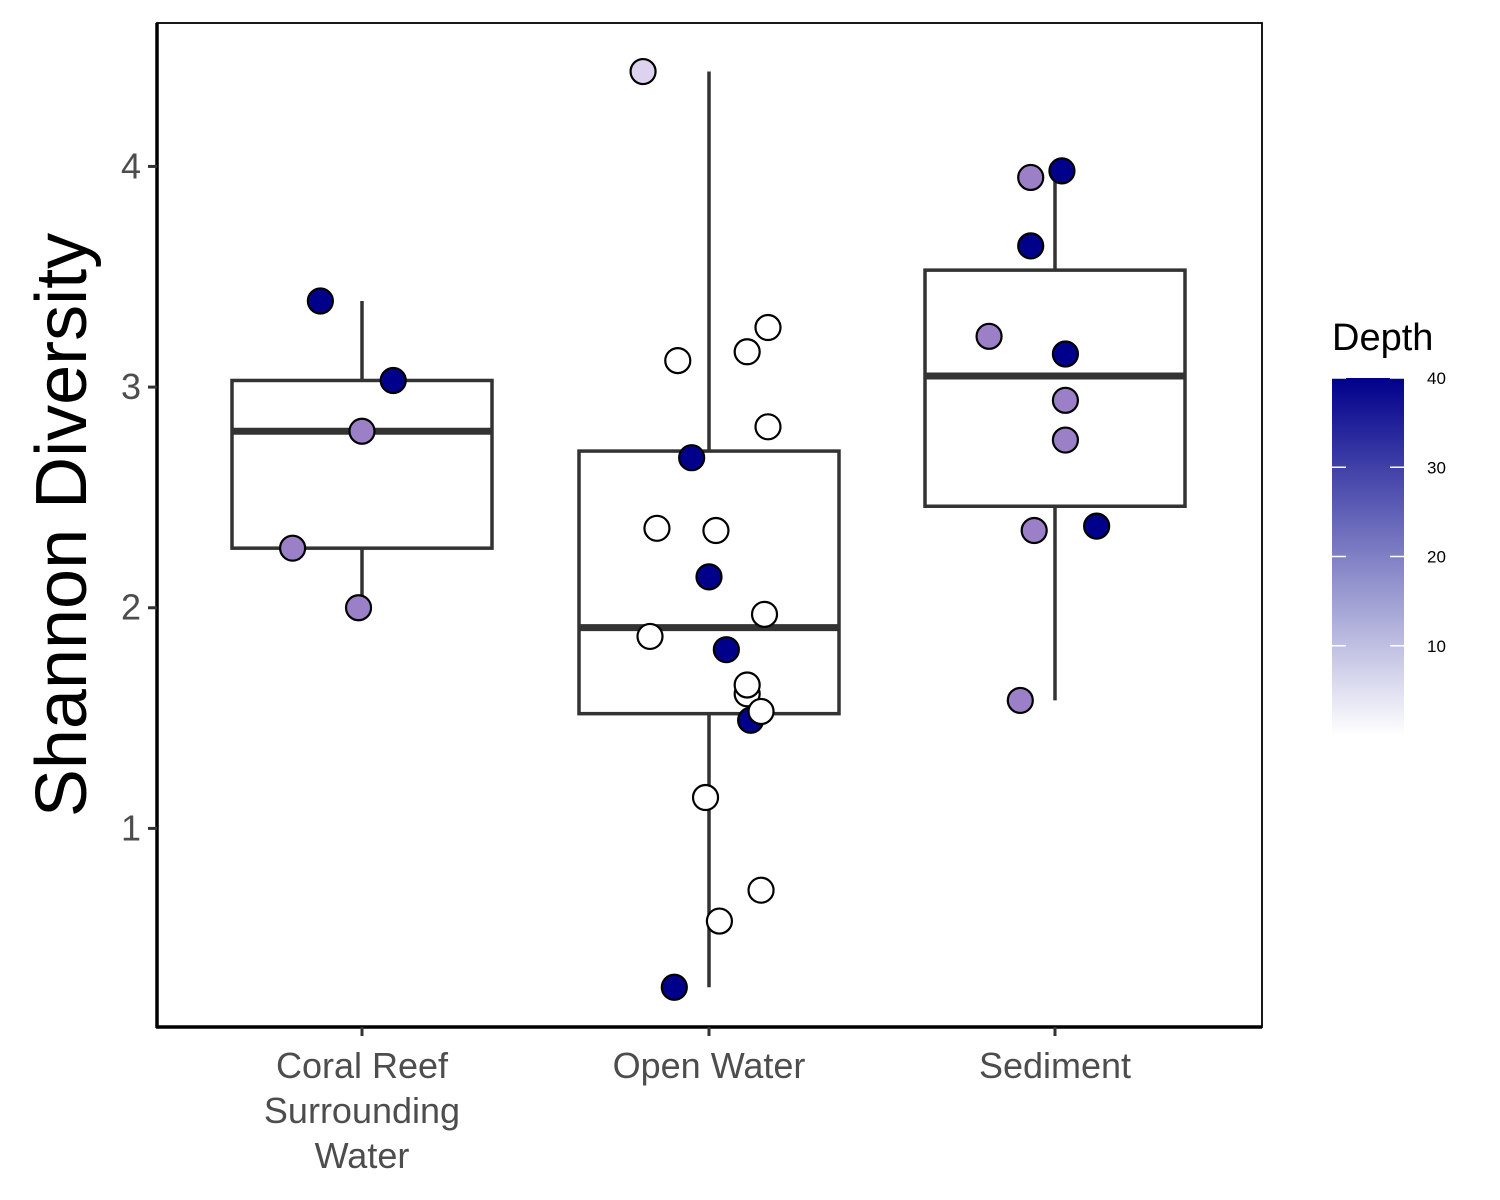 The image size is (1500, 1200). I want to click on x-tick-label: Sediment, so click(1055, 1065).